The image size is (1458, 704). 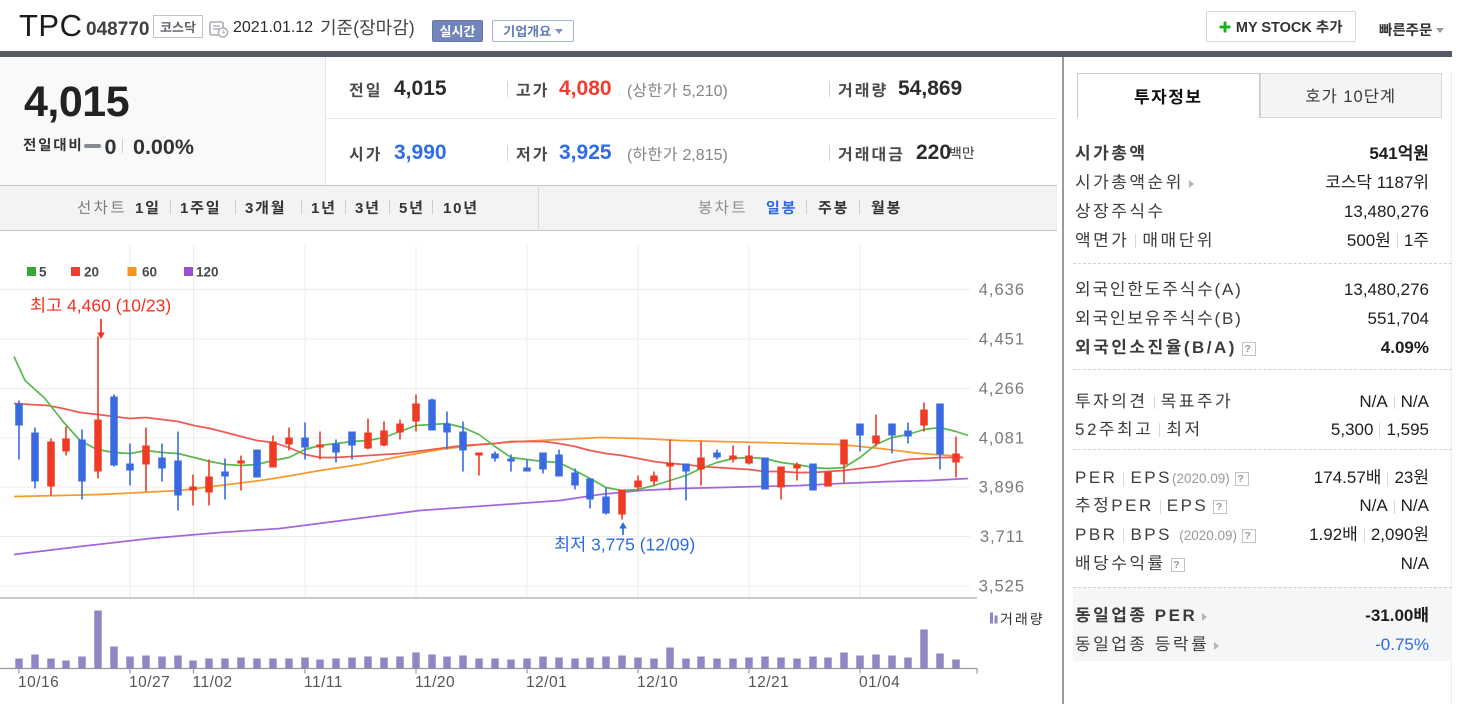 What do you see at coordinates (91, 271) in the screenshot?
I see `svg-text: 20` at bounding box center [91, 271].